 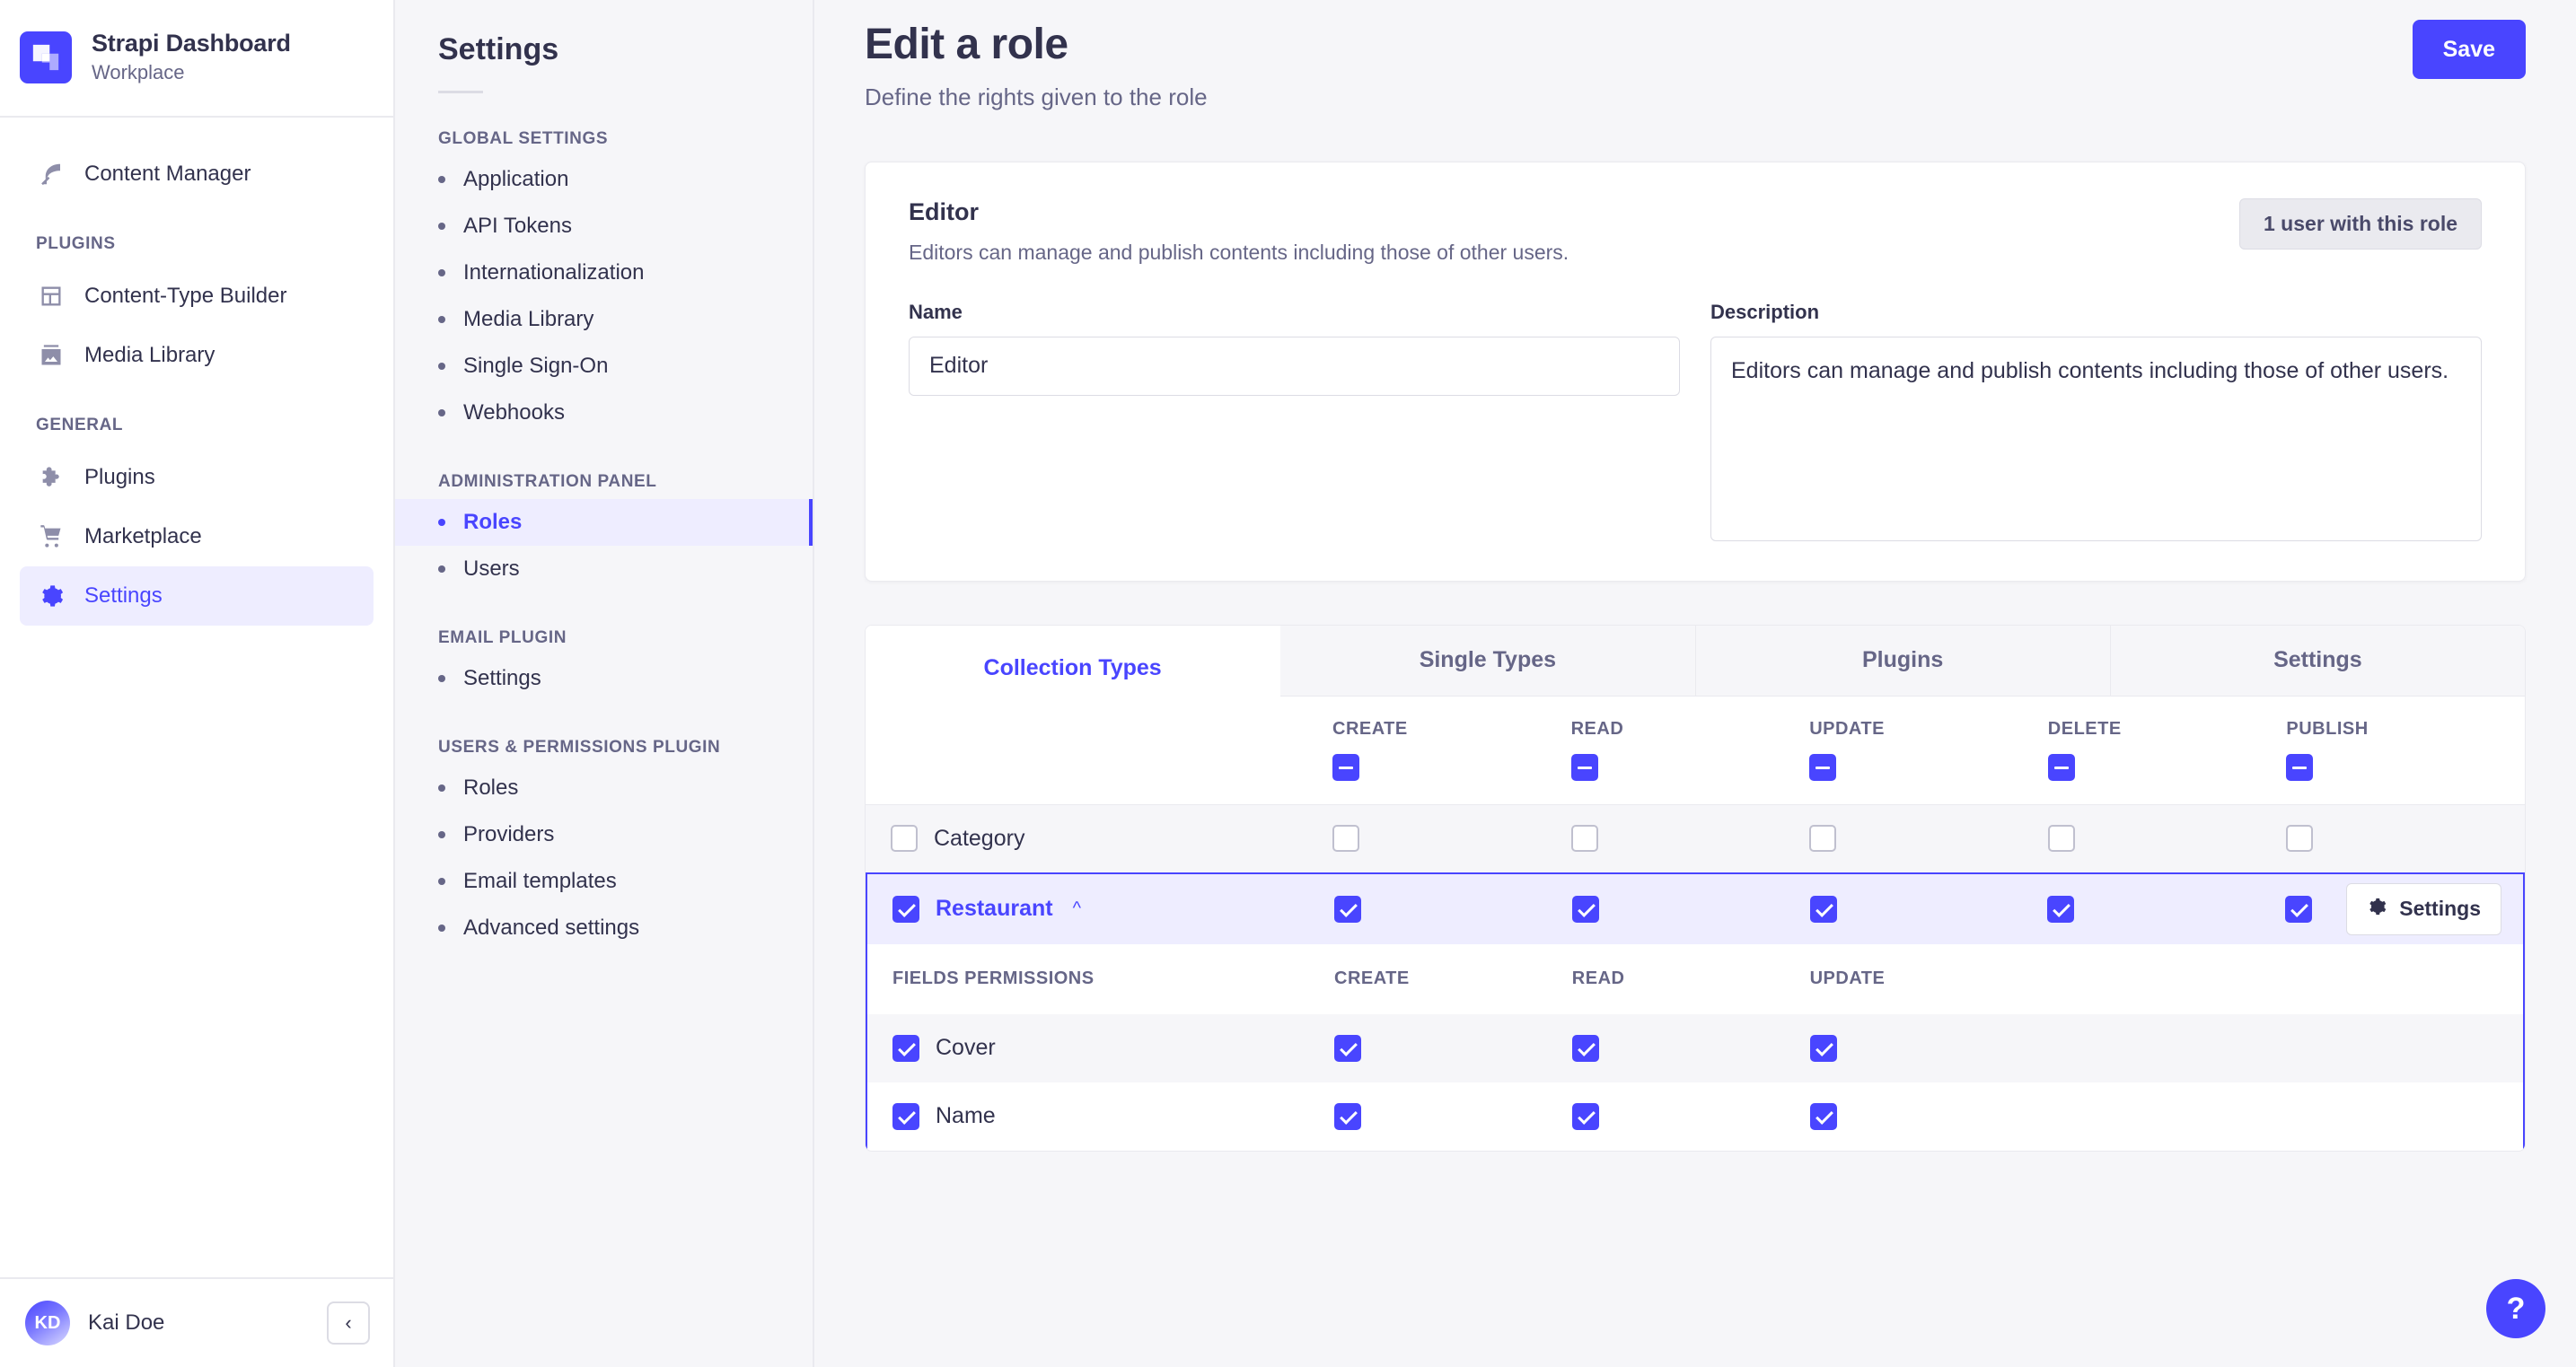 I want to click on cell-checkbox-category-create, so click(x=1345, y=839).